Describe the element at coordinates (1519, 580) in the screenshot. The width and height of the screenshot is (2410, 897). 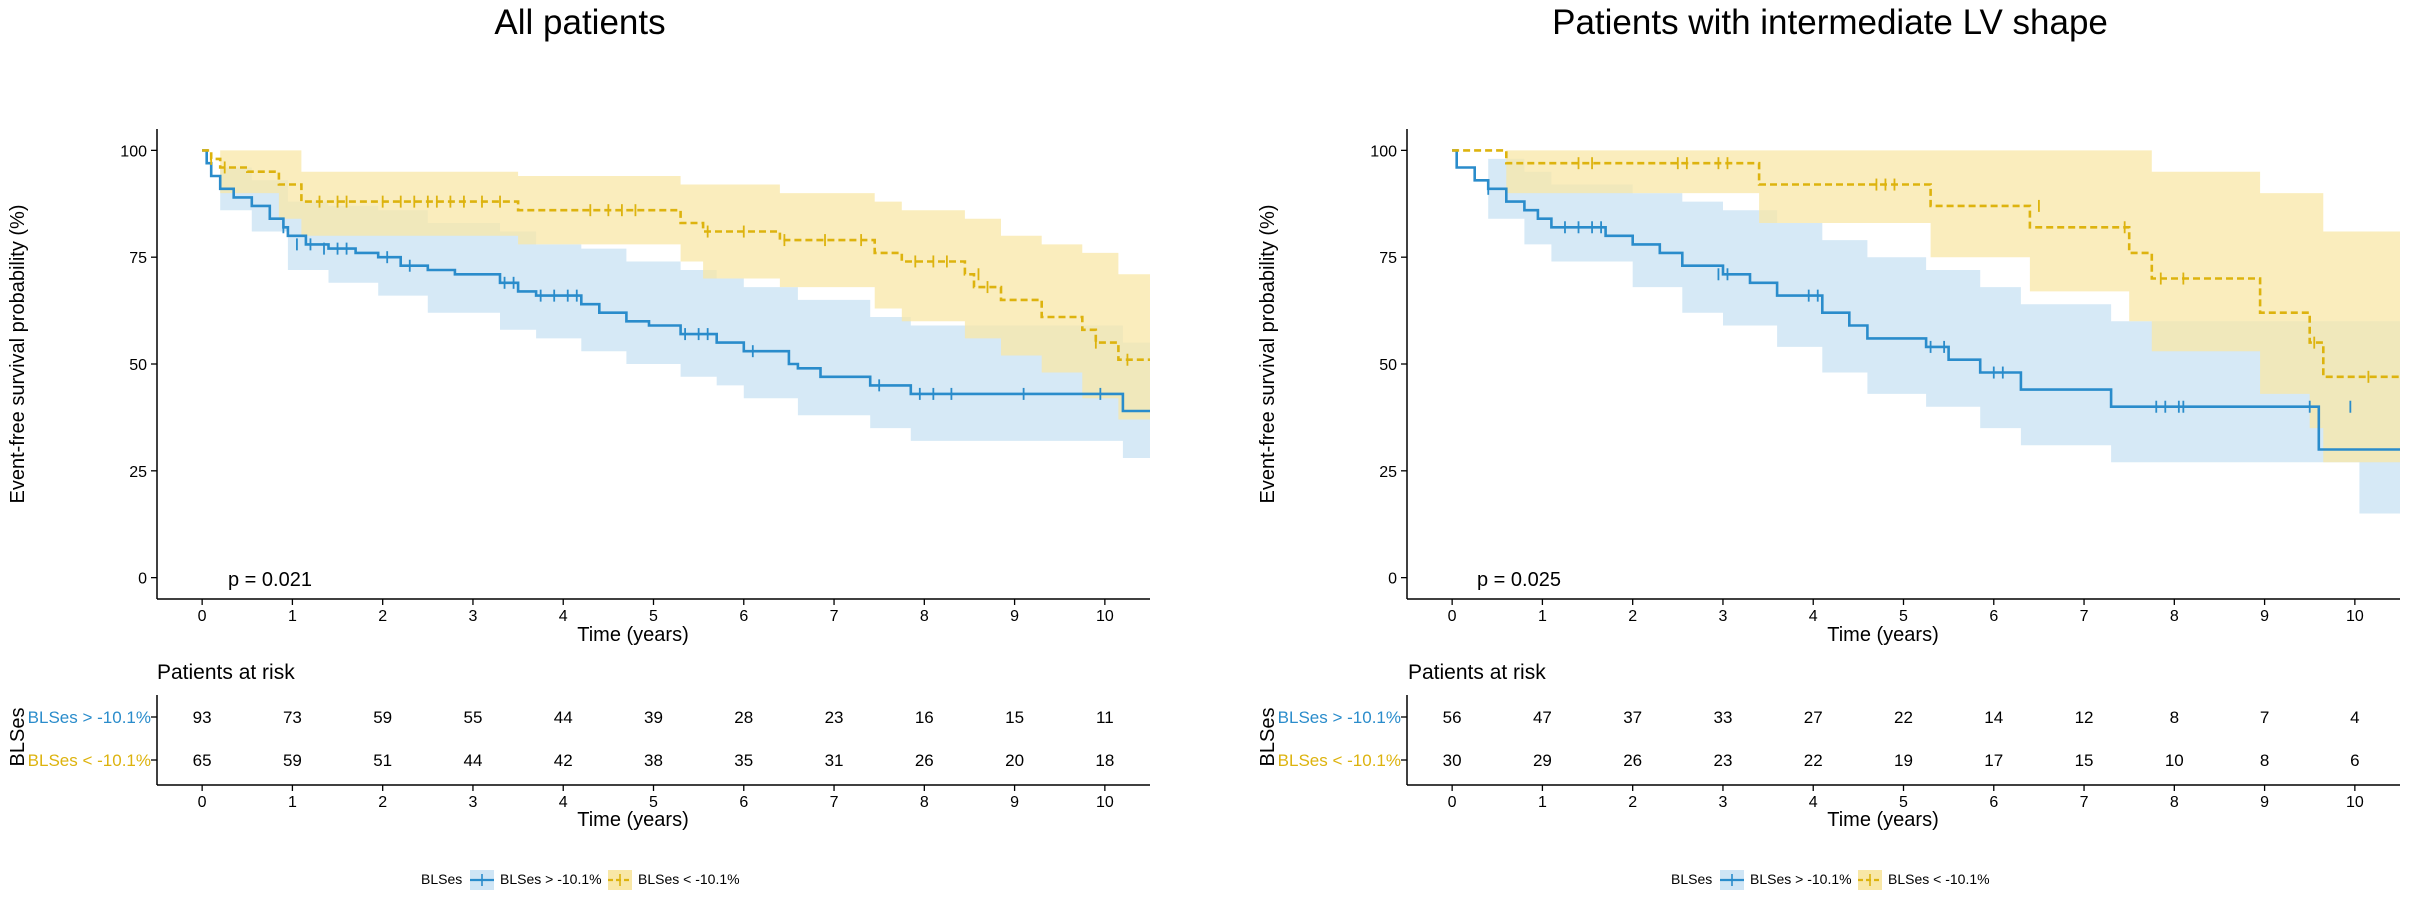
I see `p-value-annotation: p = 0.025` at that location.